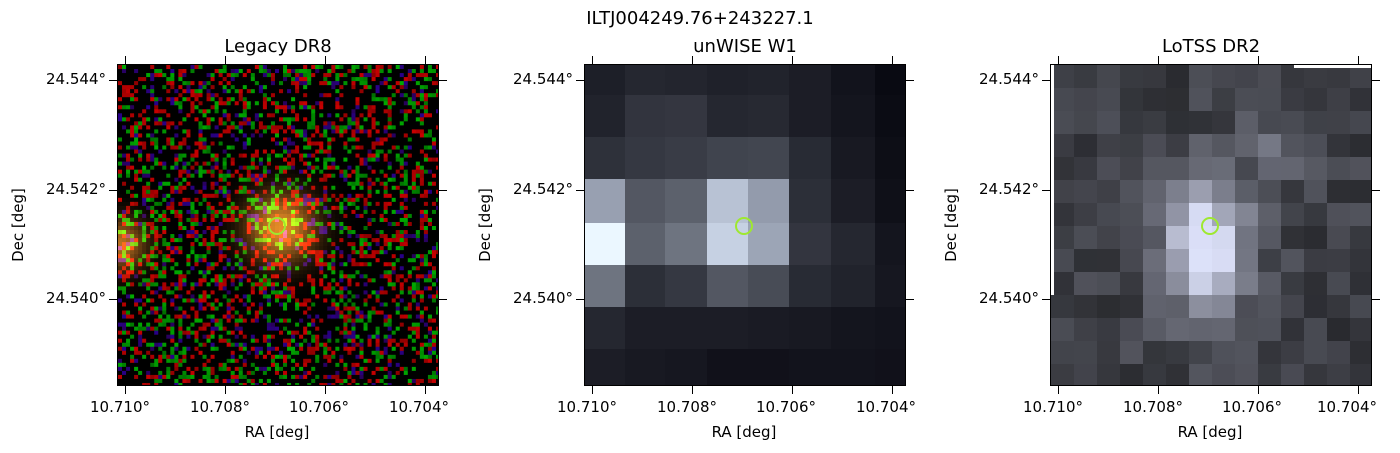 This screenshot has width=1400, height=453. I want to click on panel-title: LoTSS DR2, so click(1211, 46).